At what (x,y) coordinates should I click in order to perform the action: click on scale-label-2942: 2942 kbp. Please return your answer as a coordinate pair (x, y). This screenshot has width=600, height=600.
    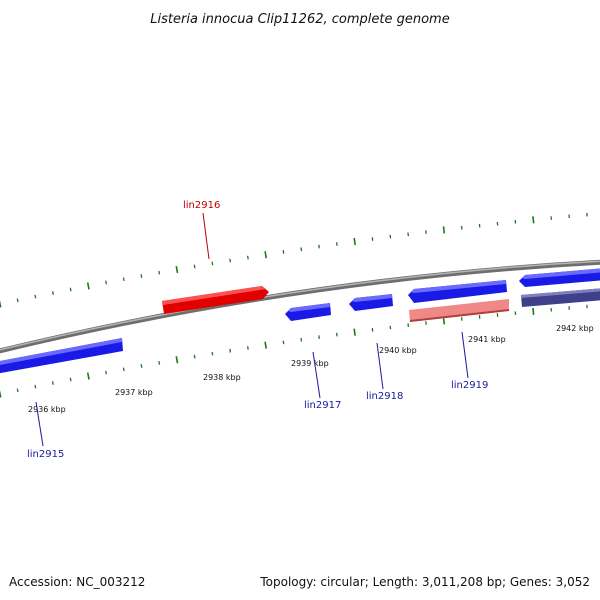
    Looking at the image, I should click on (575, 328).